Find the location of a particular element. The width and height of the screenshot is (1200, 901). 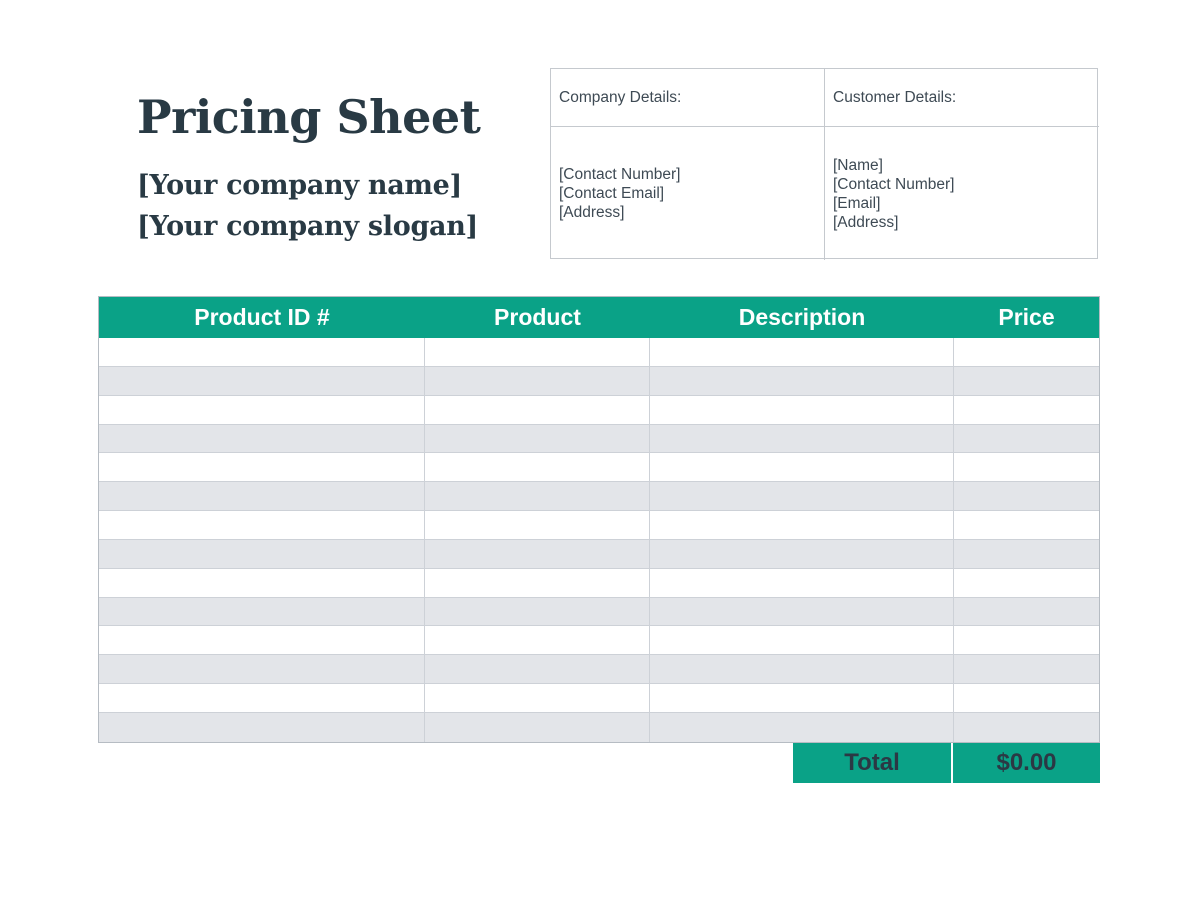

company-contact-email-placeholder: [Contact Email] is located at coordinates (612, 193).